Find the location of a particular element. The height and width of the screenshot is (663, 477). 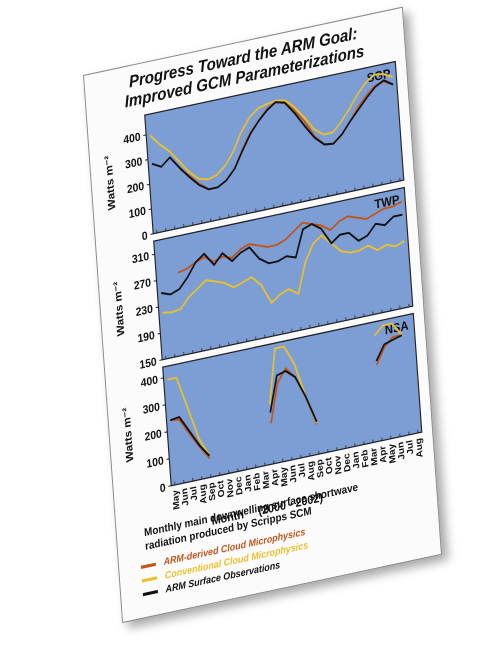

ytick-label-nsa: 200 is located at coordinates (153, 436).